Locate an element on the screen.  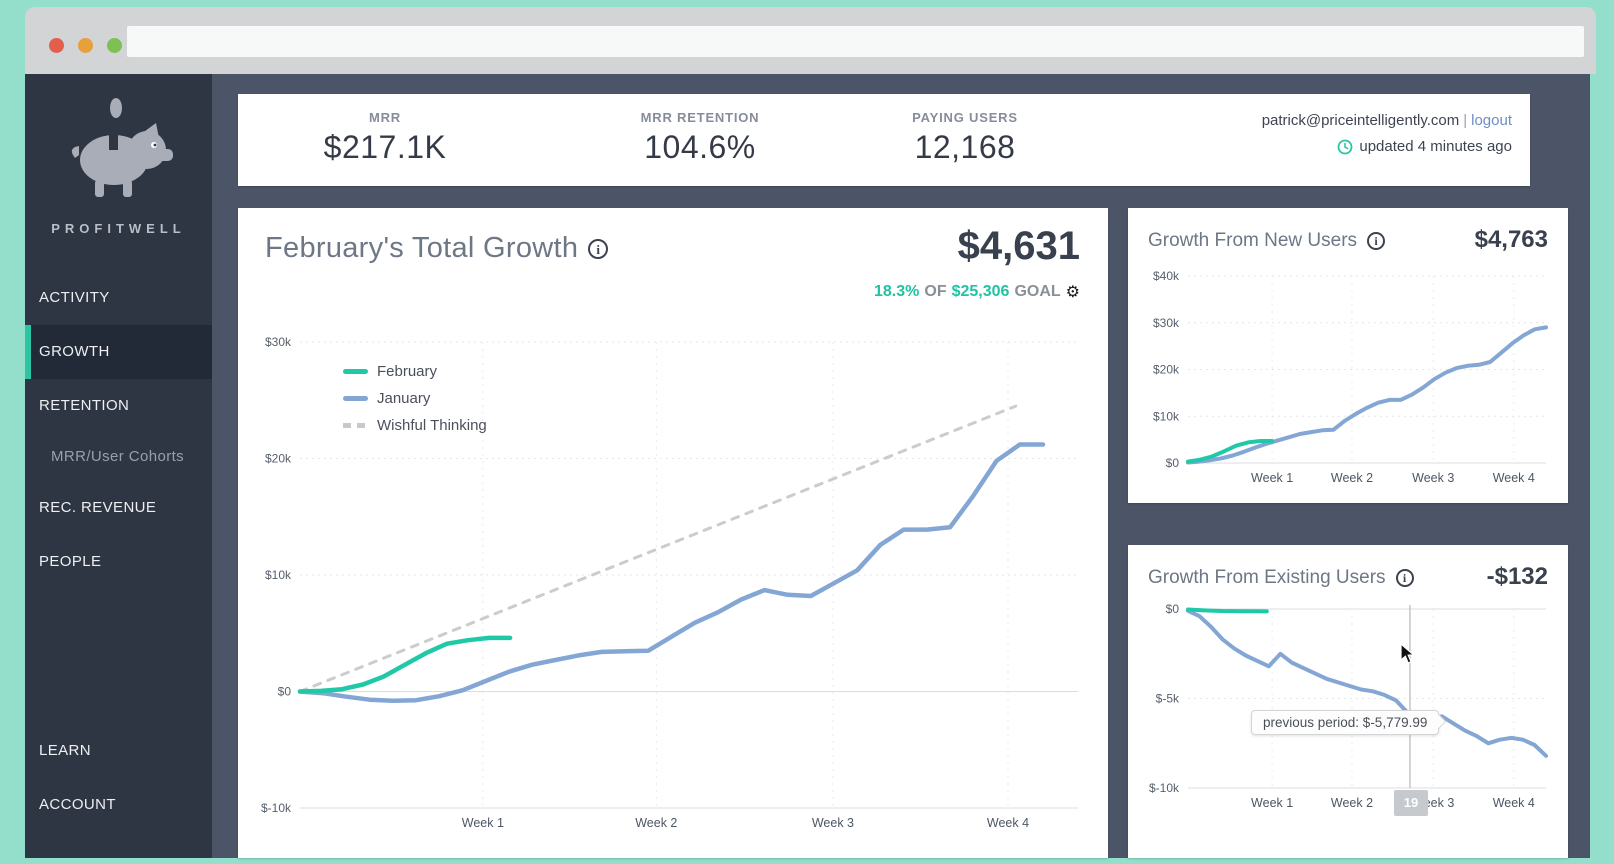
new-users-title: Growth From New Users is located at coordinates (1253, 240).